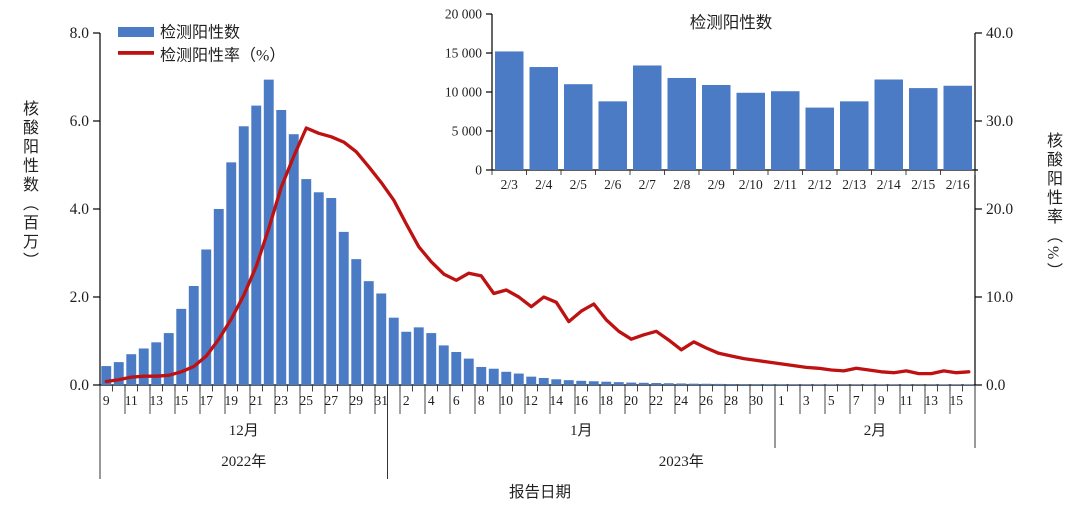  I want to click on day-label: 4, so click(431, 400).